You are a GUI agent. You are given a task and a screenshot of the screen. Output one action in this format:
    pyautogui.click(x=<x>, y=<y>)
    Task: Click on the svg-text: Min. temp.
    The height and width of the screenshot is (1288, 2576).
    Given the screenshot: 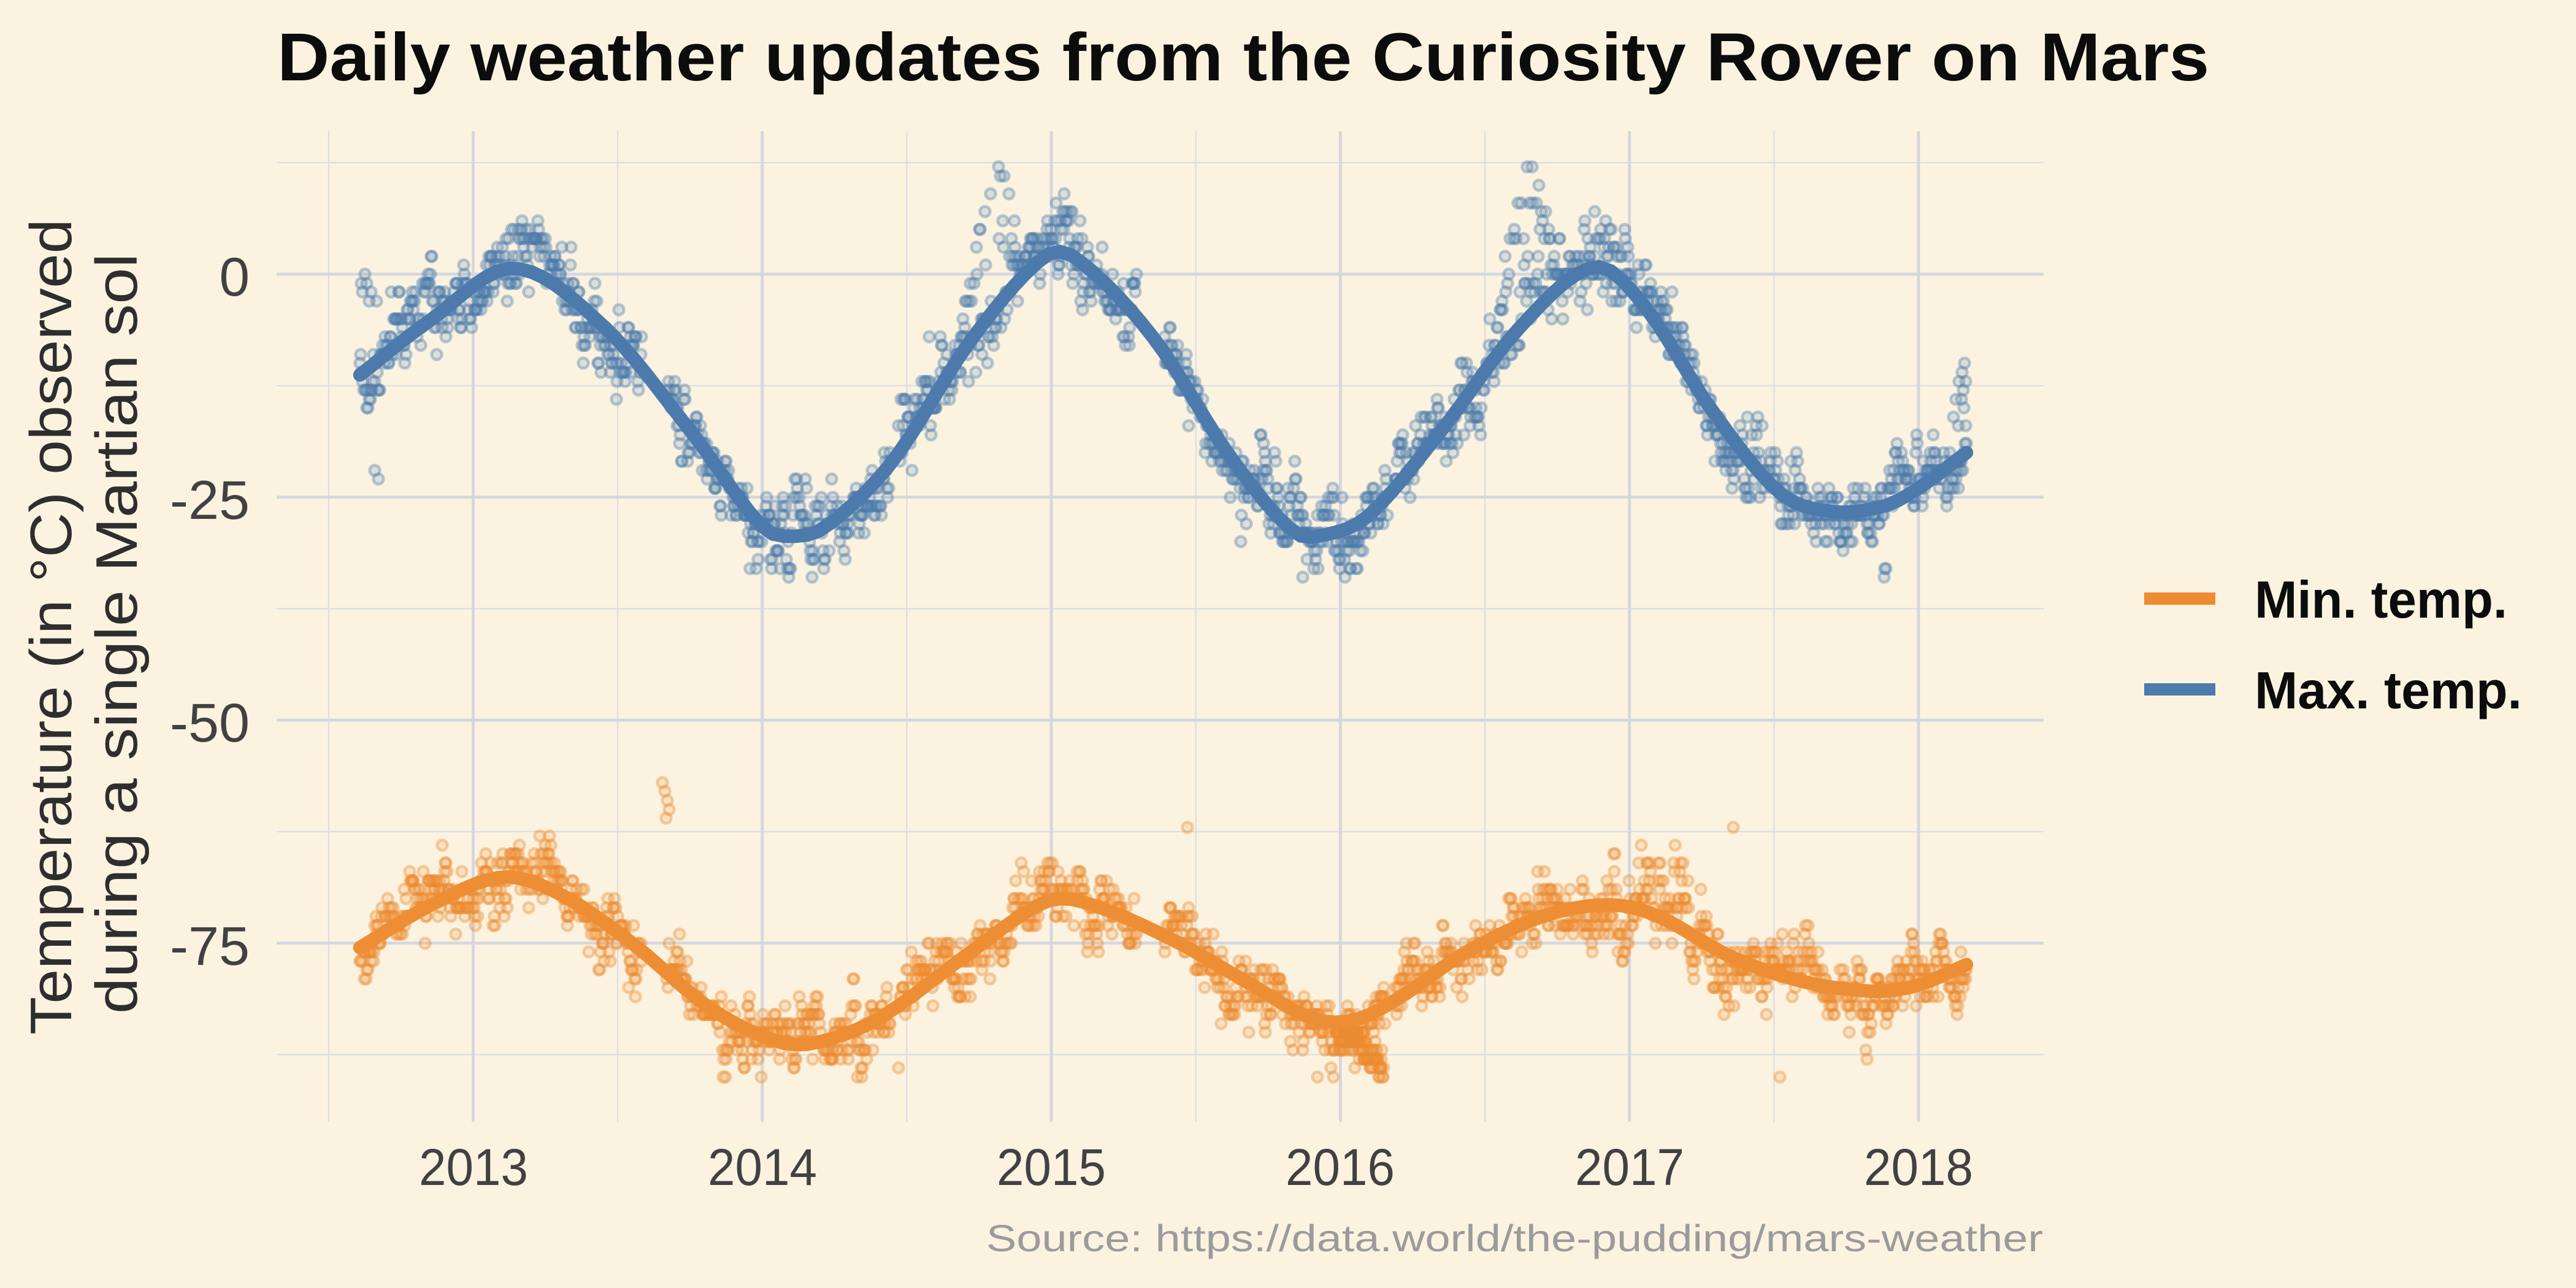 What is the action you would take?
    pyautogui.click(x=2381, y=600)
    